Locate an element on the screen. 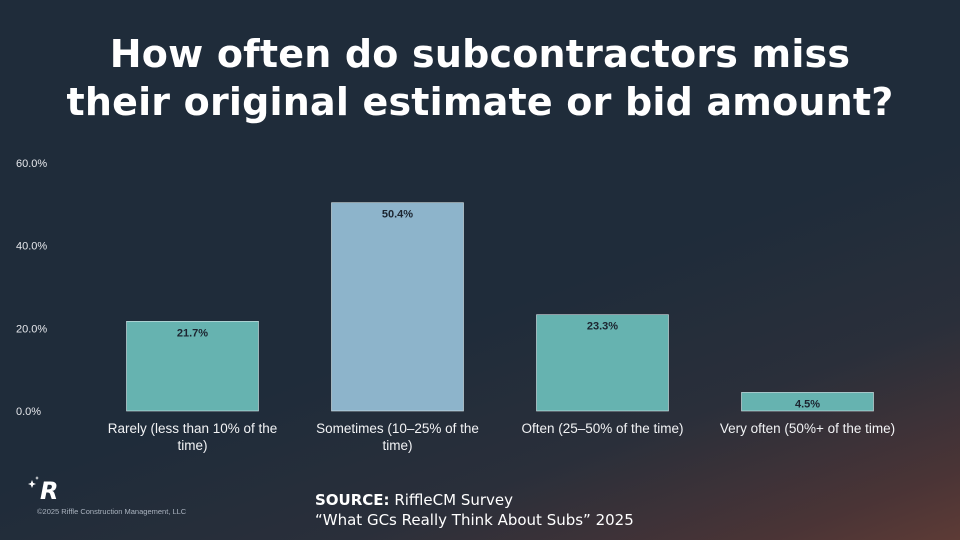  x-category-label: Sometimes (10–25% of the is located at coordinates (397, 428).